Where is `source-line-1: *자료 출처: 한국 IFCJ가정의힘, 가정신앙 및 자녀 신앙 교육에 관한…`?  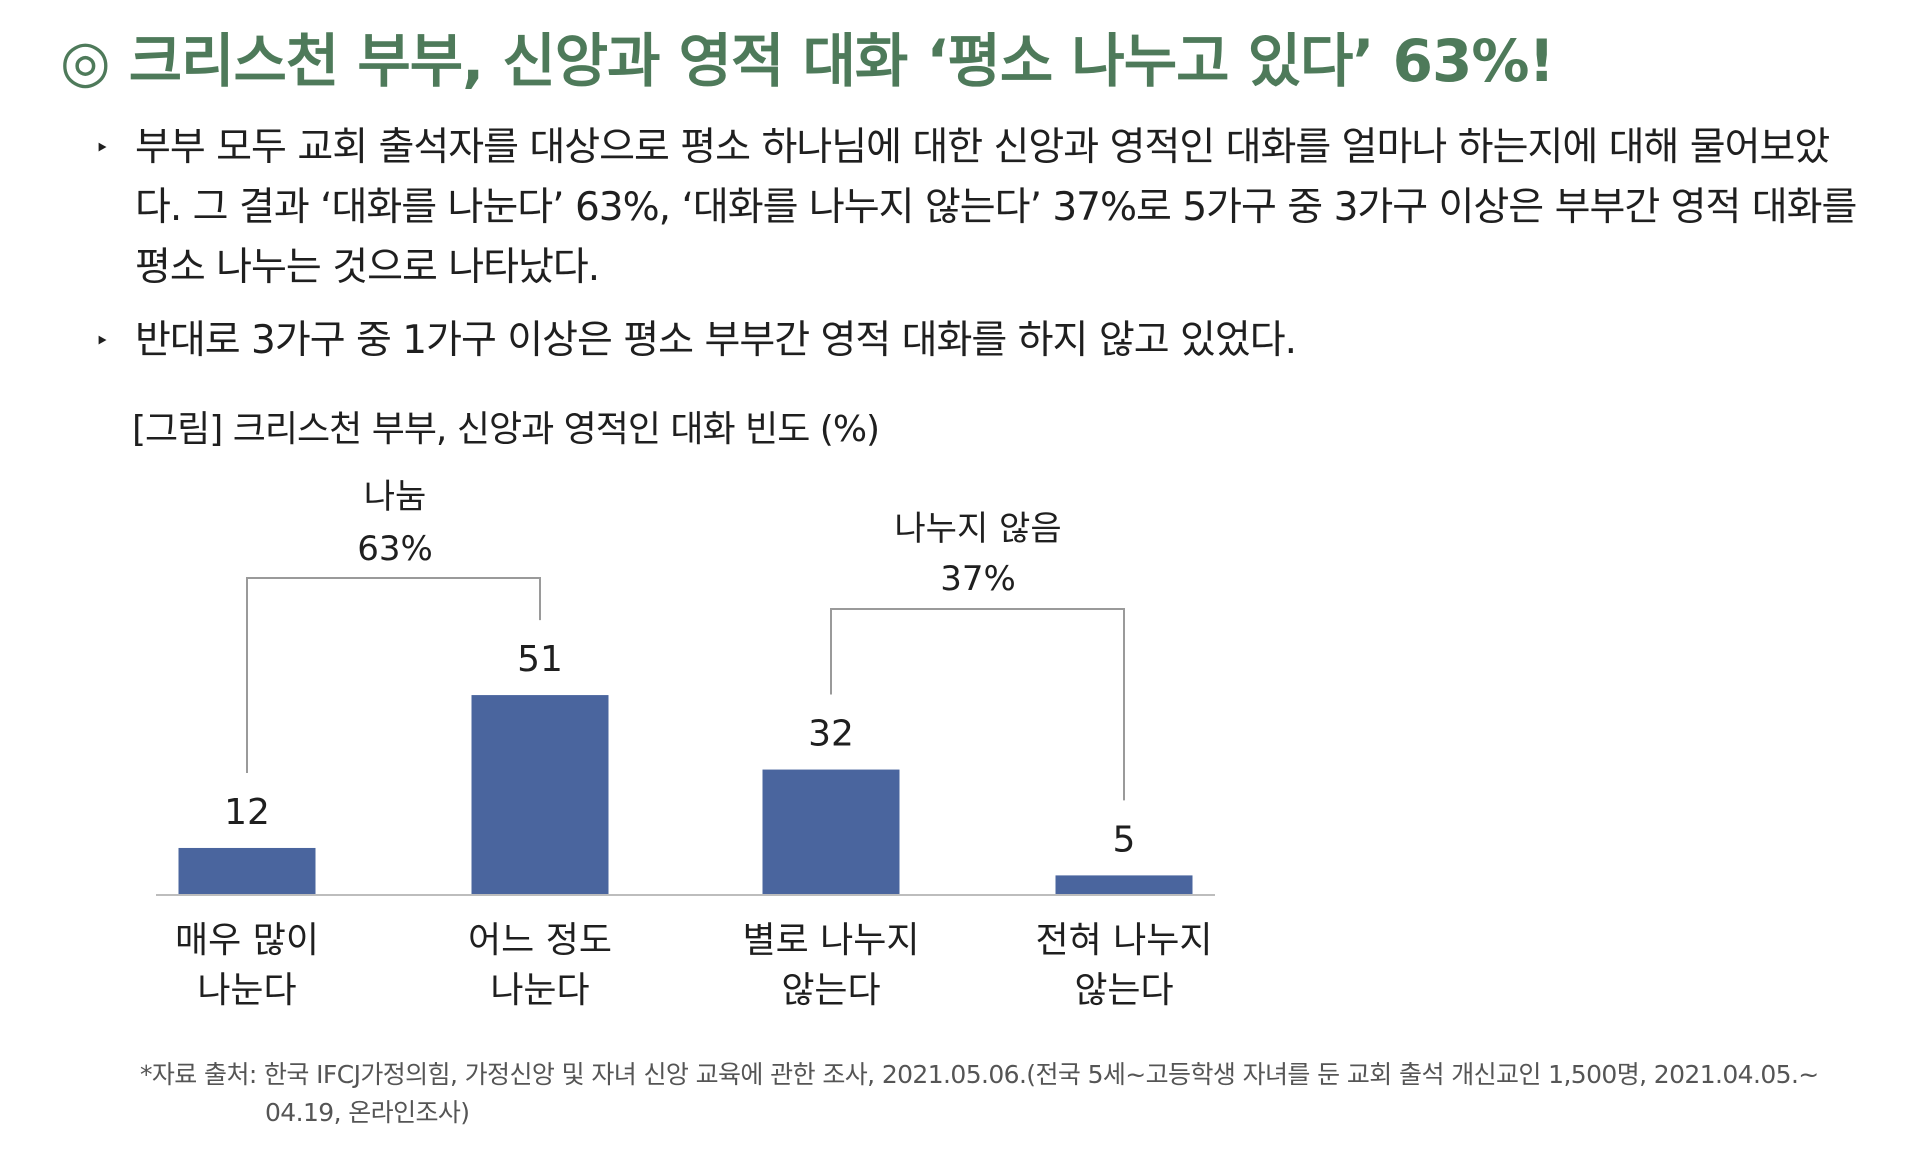
source-line-1: *자료 출처: 한국 IFCJ가정의힘, 가정신앙 및 자녀 신앙 교육에 관한… is located at coordinates (979, 1074).